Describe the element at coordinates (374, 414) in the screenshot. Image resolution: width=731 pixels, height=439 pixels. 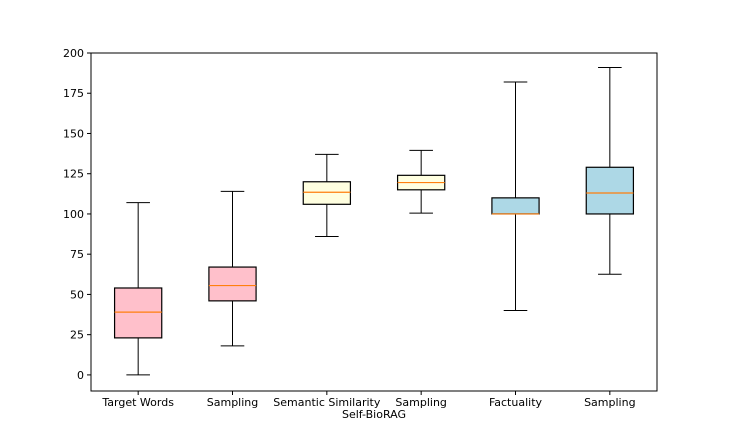
I see `x-axis-label: Self-BioRAG` at that location.